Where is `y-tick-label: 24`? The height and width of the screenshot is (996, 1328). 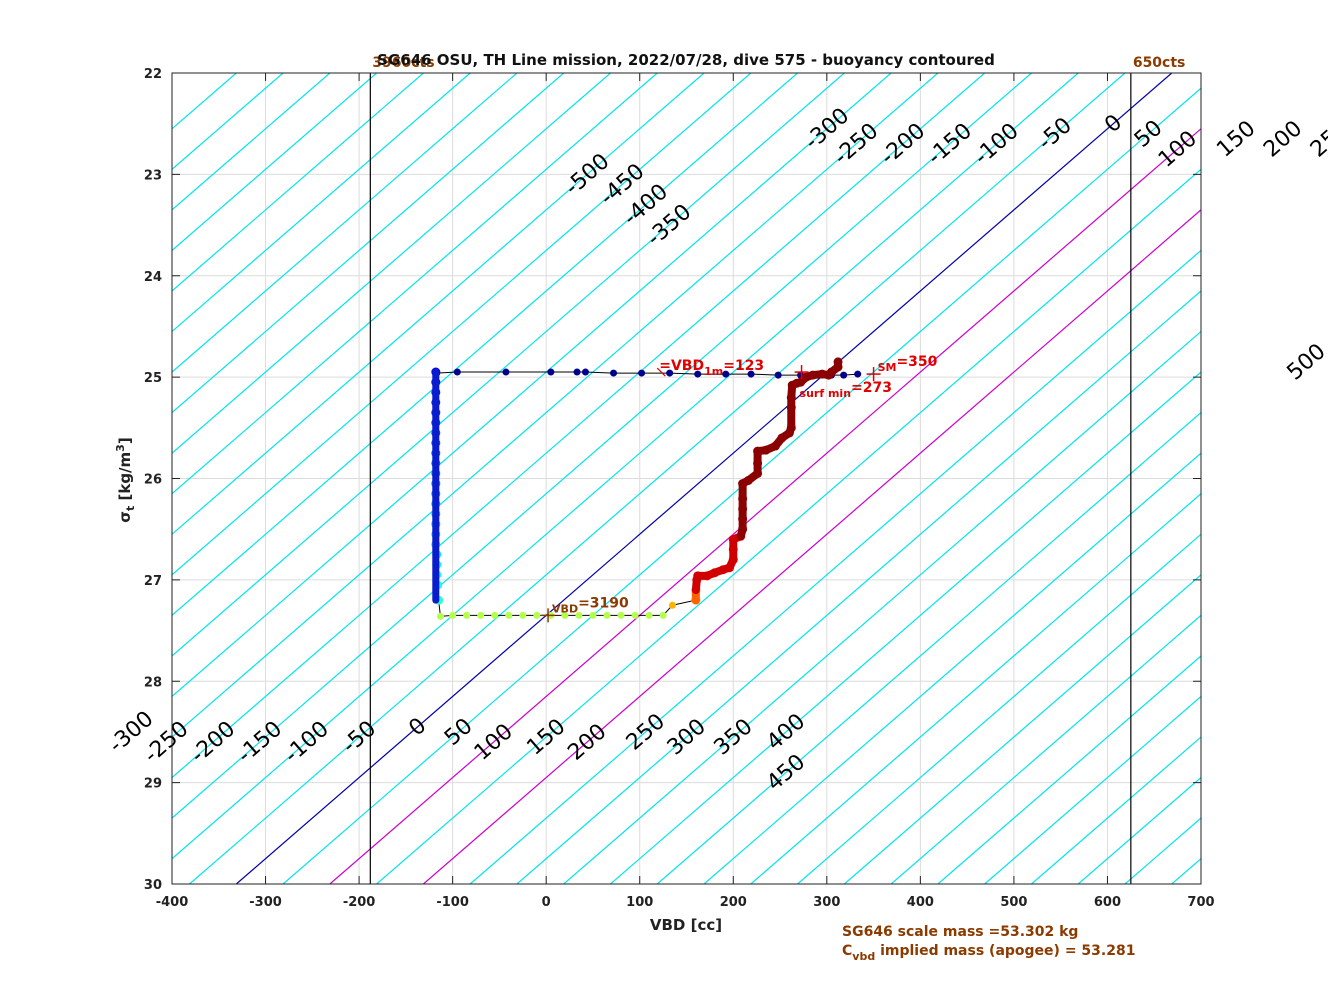 y-tick-label: 24 is located at coordinates (153, 277).